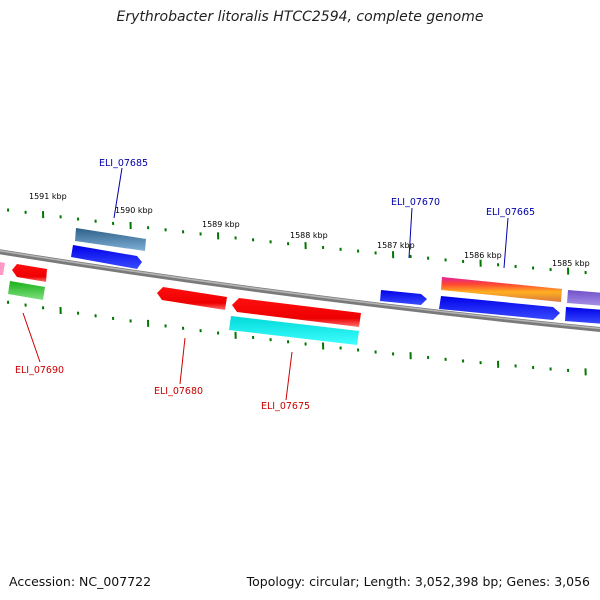 This screenshot has height=600, width=600. I want to click on scale-label: 1585 kbp, so click(571, 263).